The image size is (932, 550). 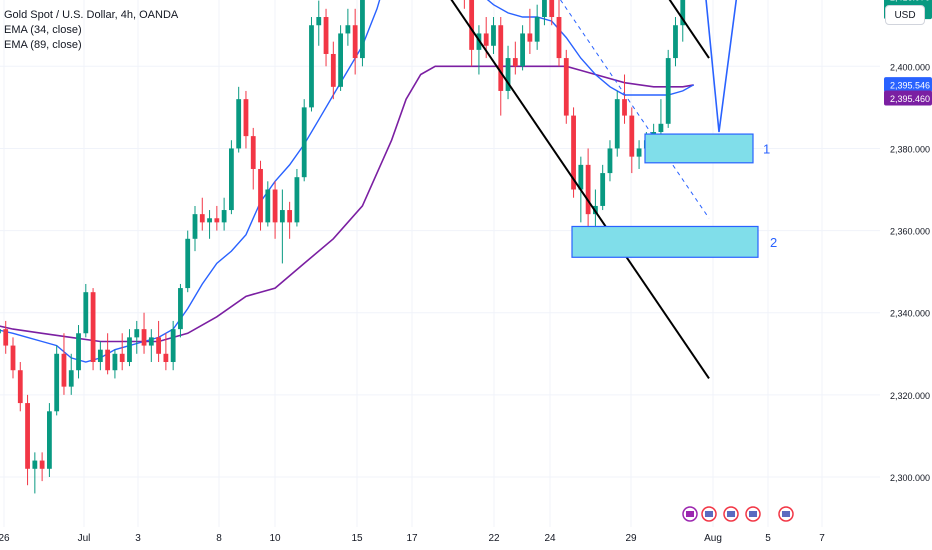 I want to click on zone-label-1: 1, so click(x=766, y=148).